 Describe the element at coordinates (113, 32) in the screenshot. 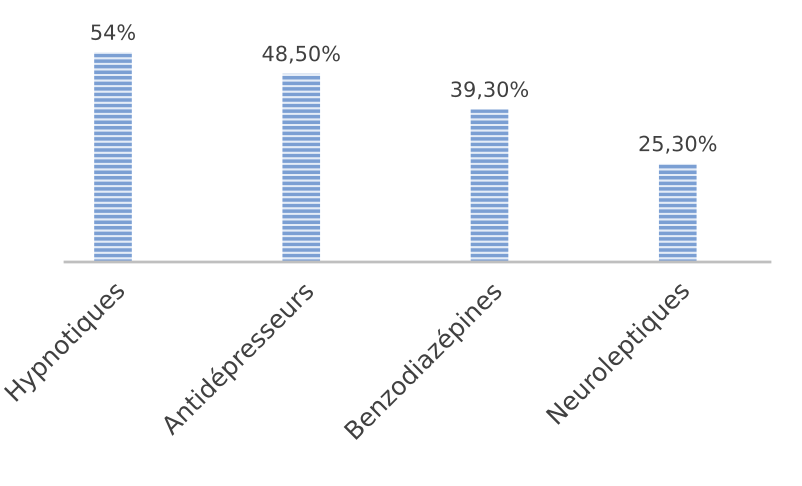

I see `data-label: 54%` at that location.